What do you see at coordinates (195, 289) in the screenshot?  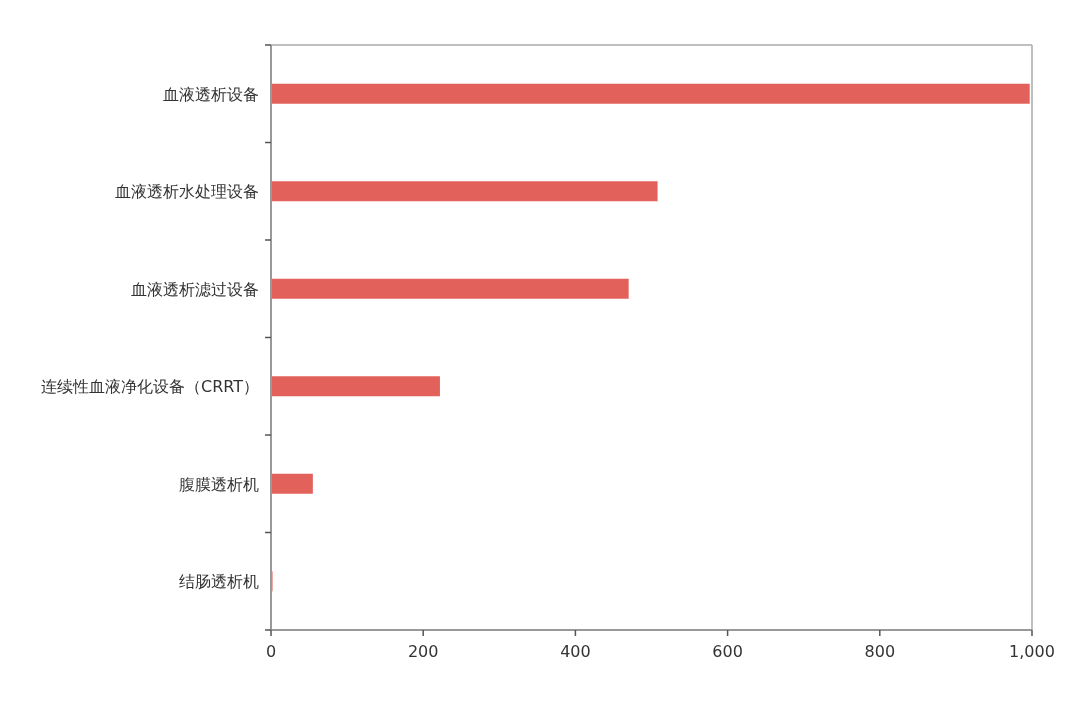 I see `y-tick-label: 血液透析滤过设备` at bounding box center [195, 289].